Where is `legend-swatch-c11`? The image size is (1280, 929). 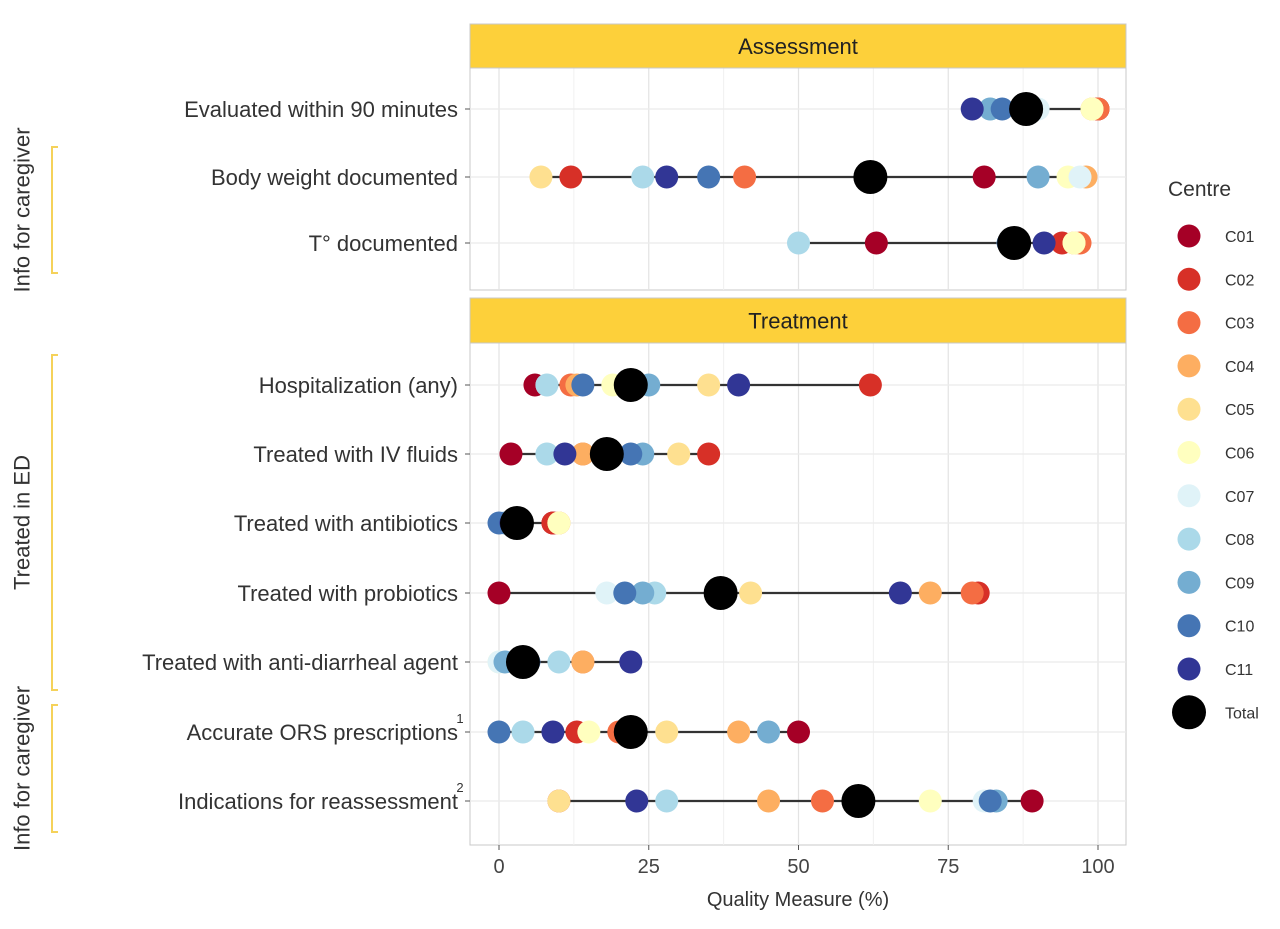
legend-swatch-c11 is located at coordinates (1189, 669).